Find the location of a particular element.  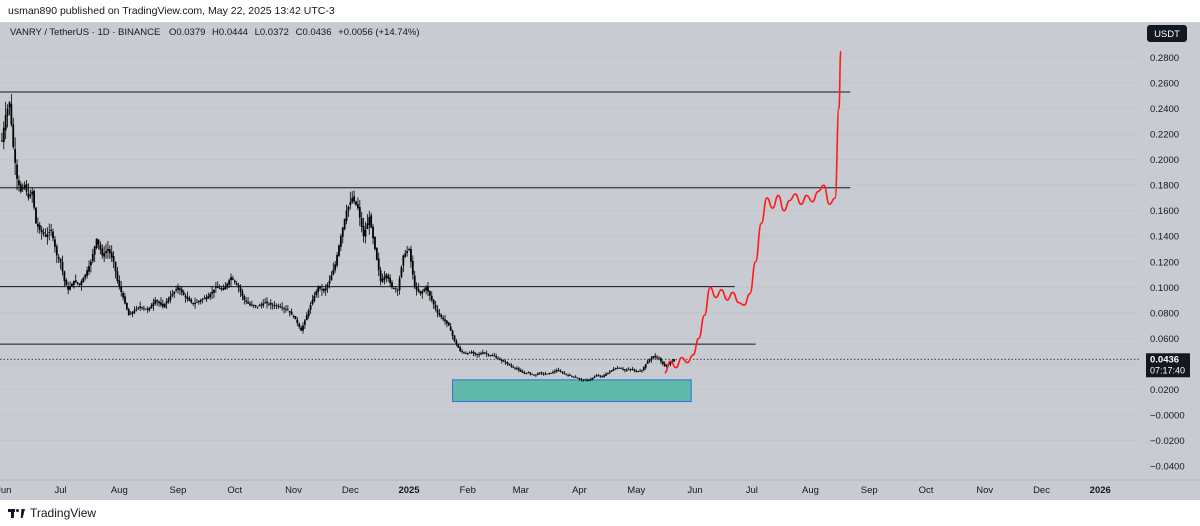

projection-layer is located at coordinates (753, 212).